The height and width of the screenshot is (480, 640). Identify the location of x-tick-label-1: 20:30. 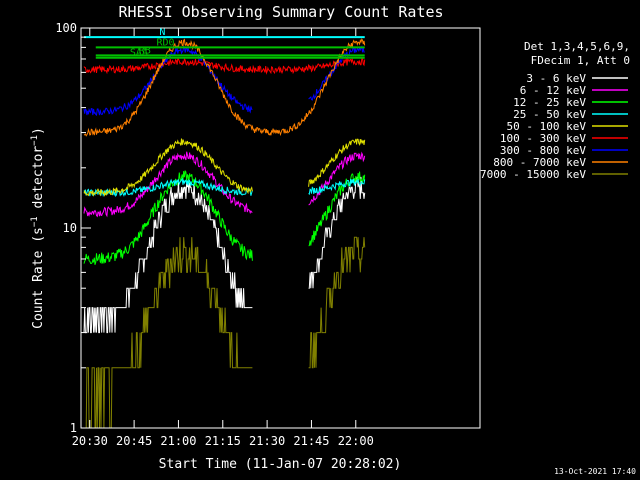
(90, 441).